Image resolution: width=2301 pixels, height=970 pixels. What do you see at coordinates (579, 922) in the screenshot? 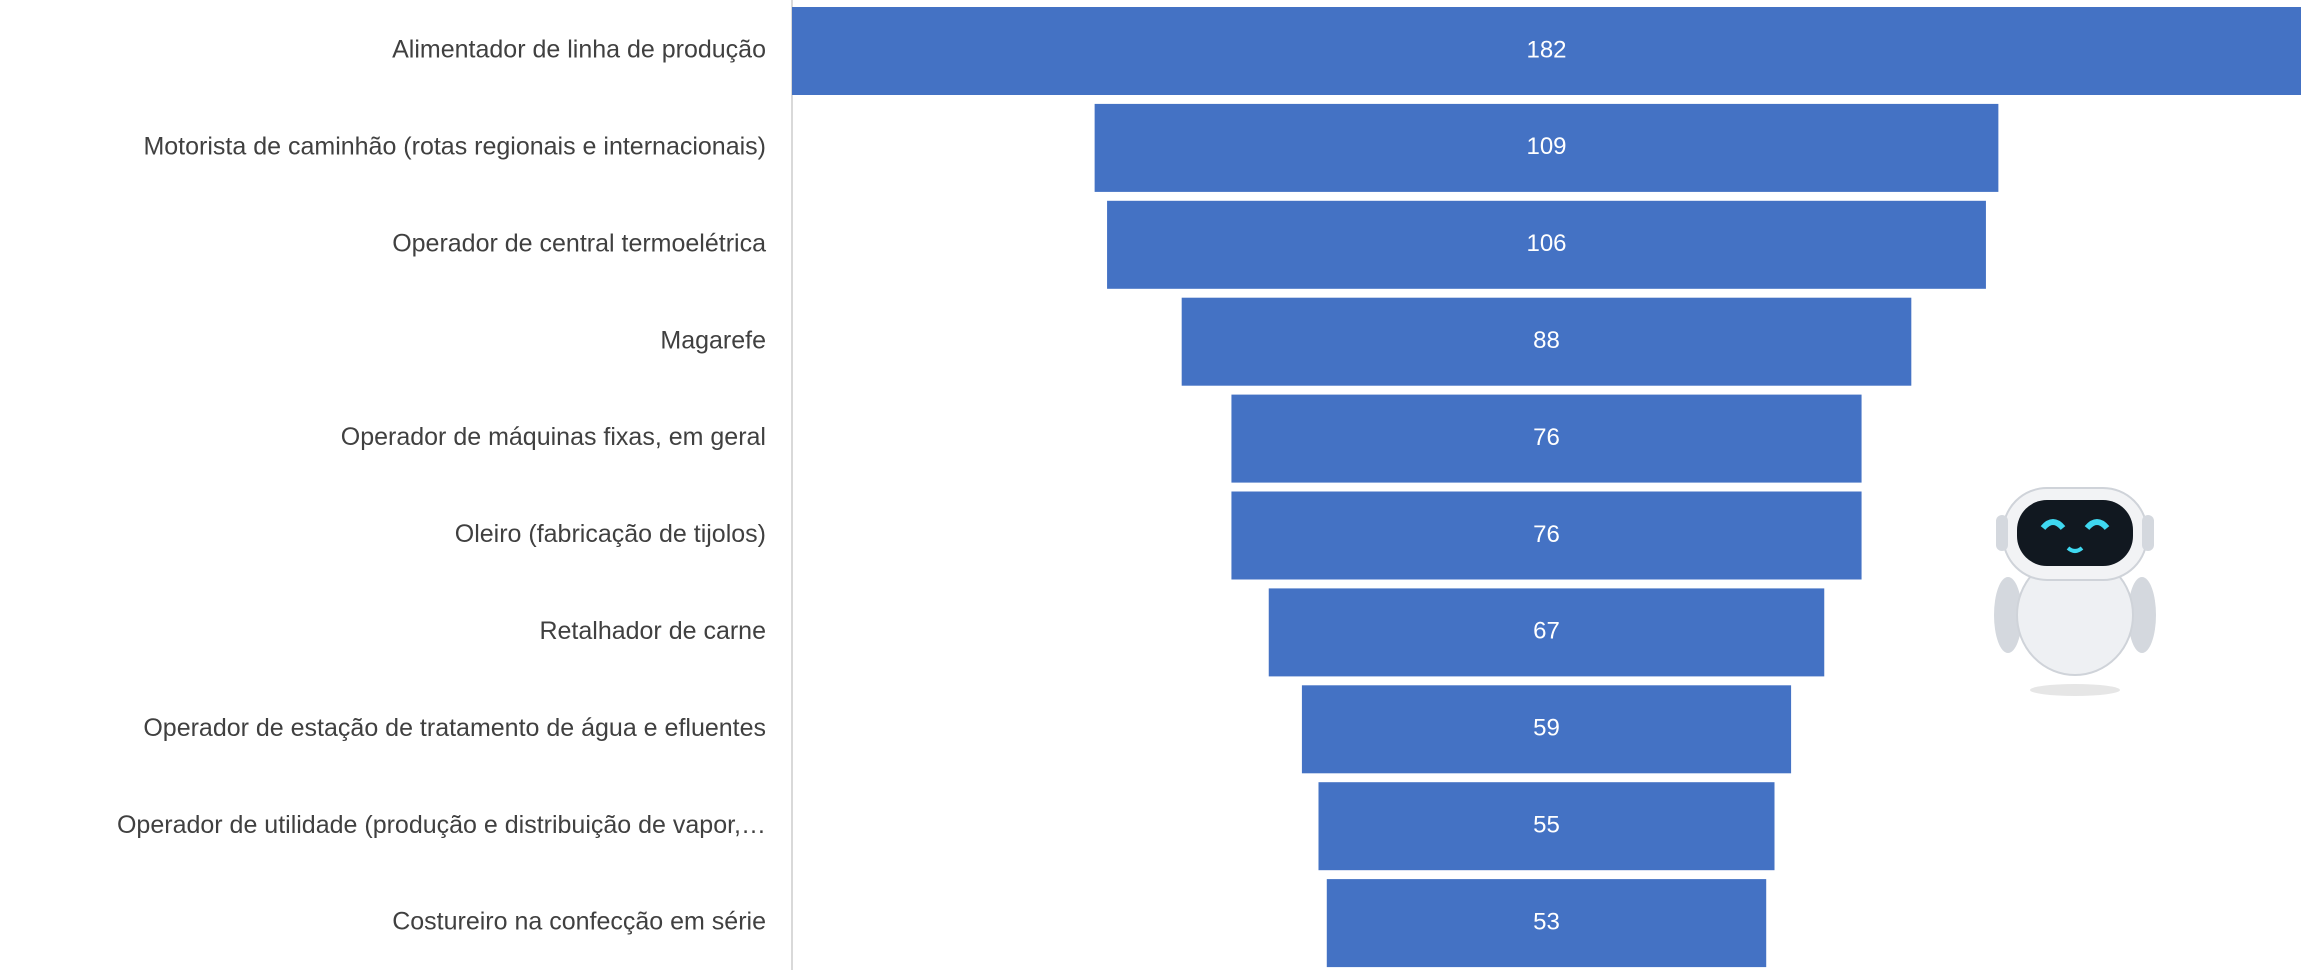
I see `category-label: Costureiro na confecção em série` at bounding box center [579, 922].